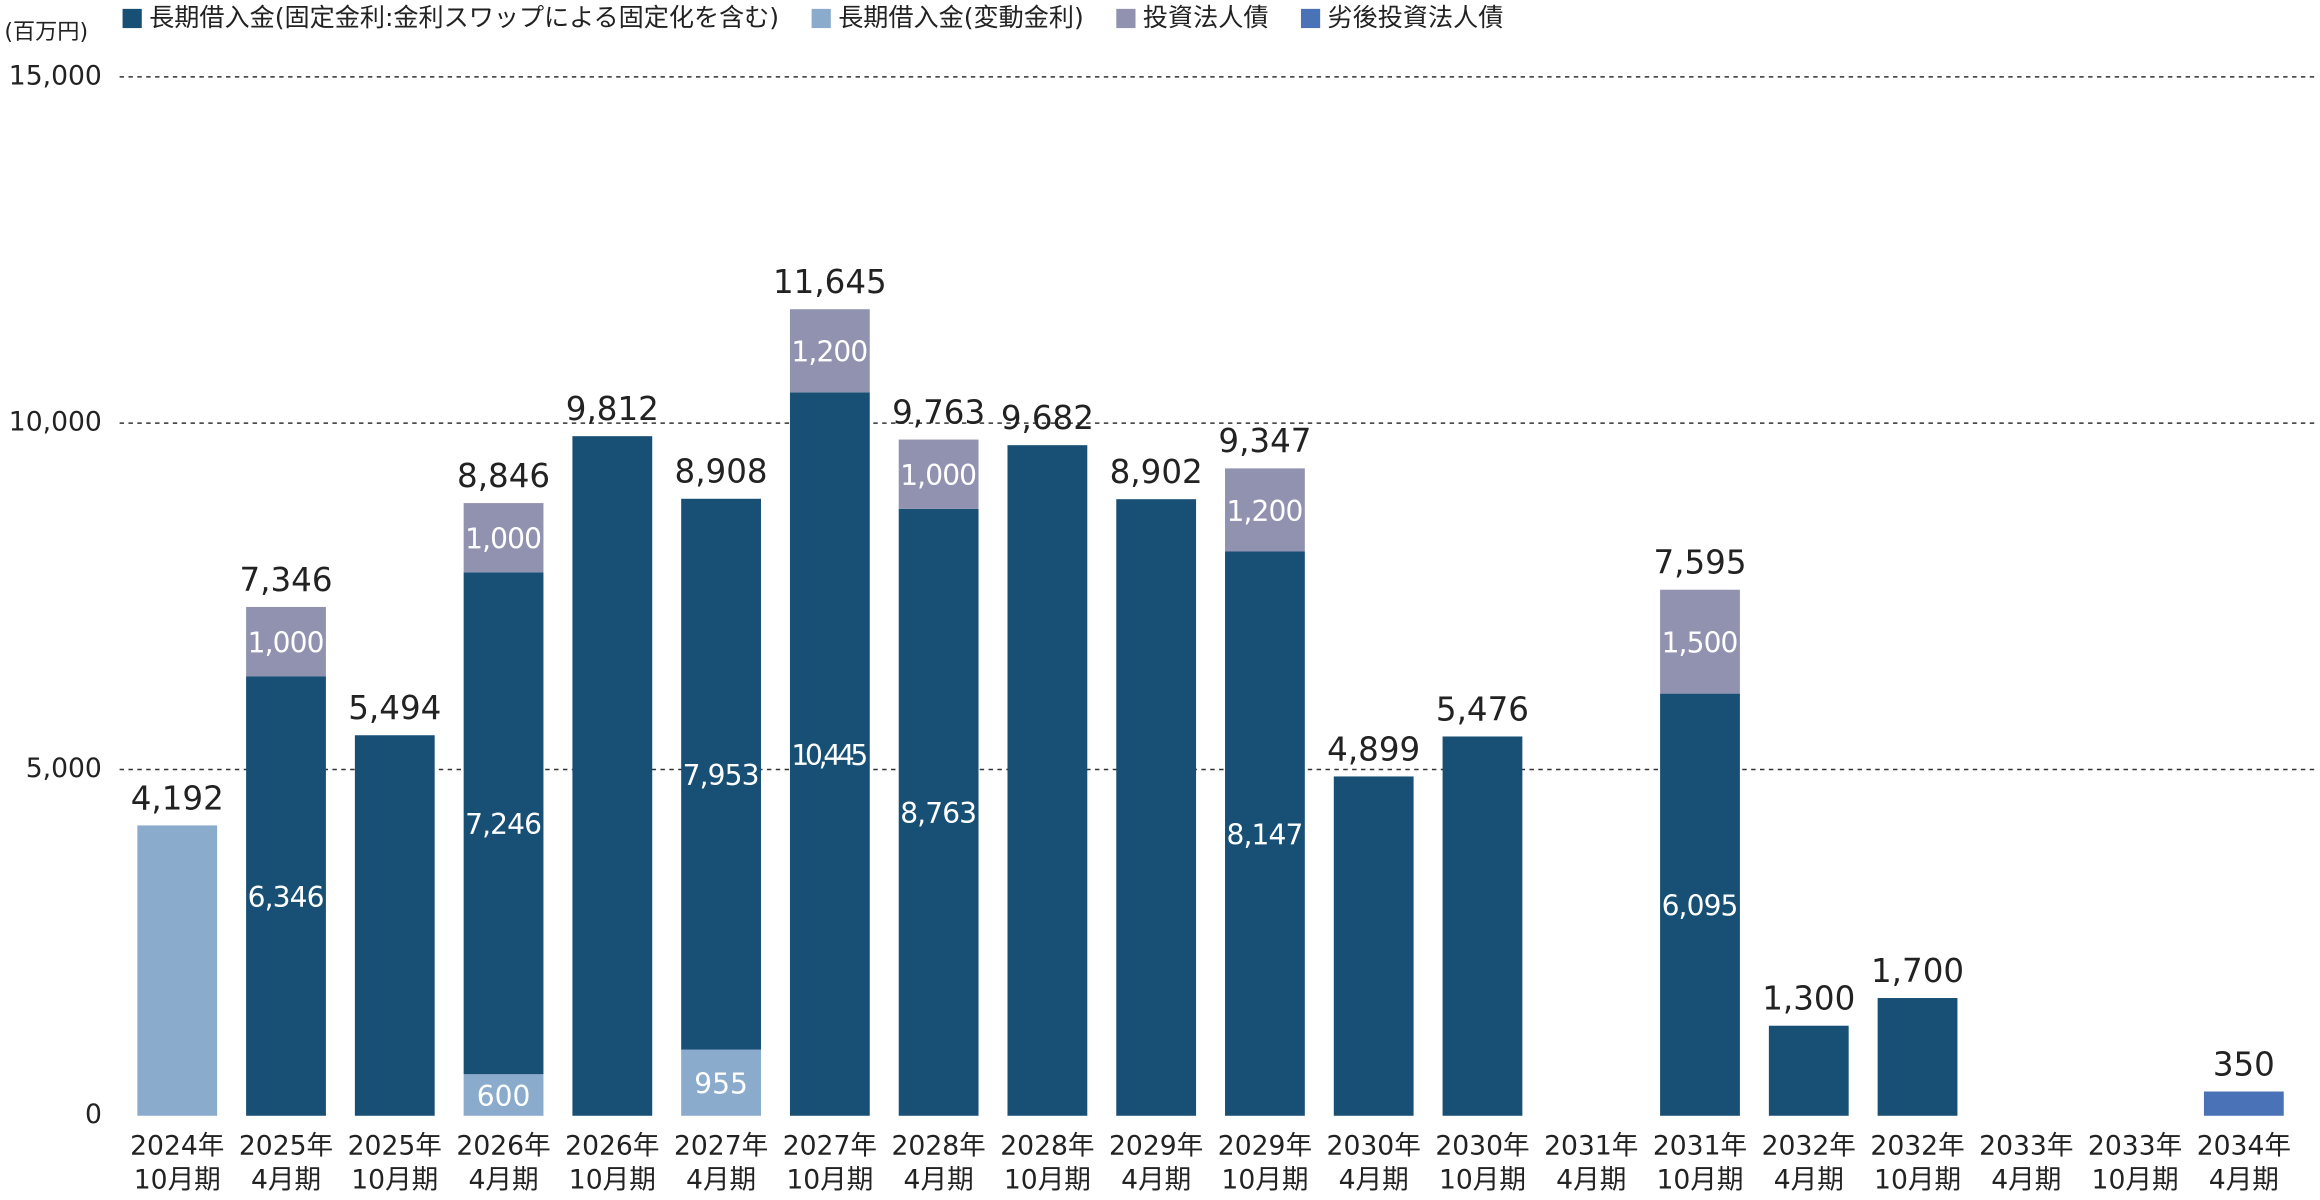 The width and height of the screenshot is (2320, 1200). I want to click on total-label: 4,899, so click(1373, 749).